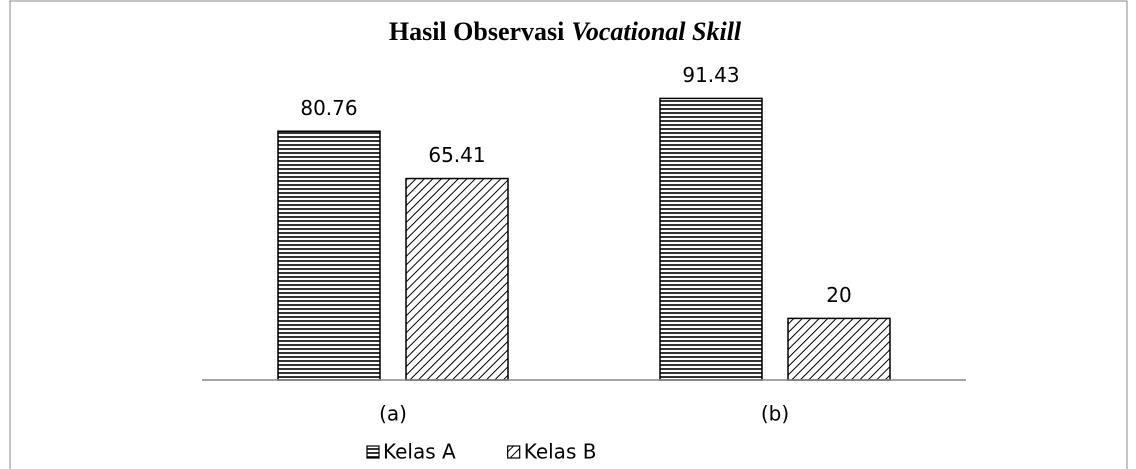 The image size is (1136, 469). What do you see at coordinates (560, 452) in the screenshot?
I see `legend-label: Kelas B` at bounding box center [560, 452].